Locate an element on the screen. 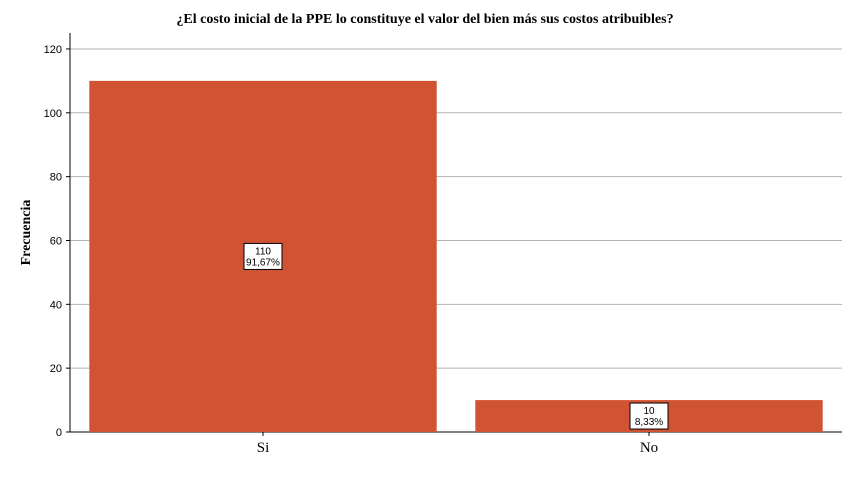 Image resolution: width=850 pixels, height=500 pixels. data-label-percent: 91,67% is located at coordinates (263, 262).